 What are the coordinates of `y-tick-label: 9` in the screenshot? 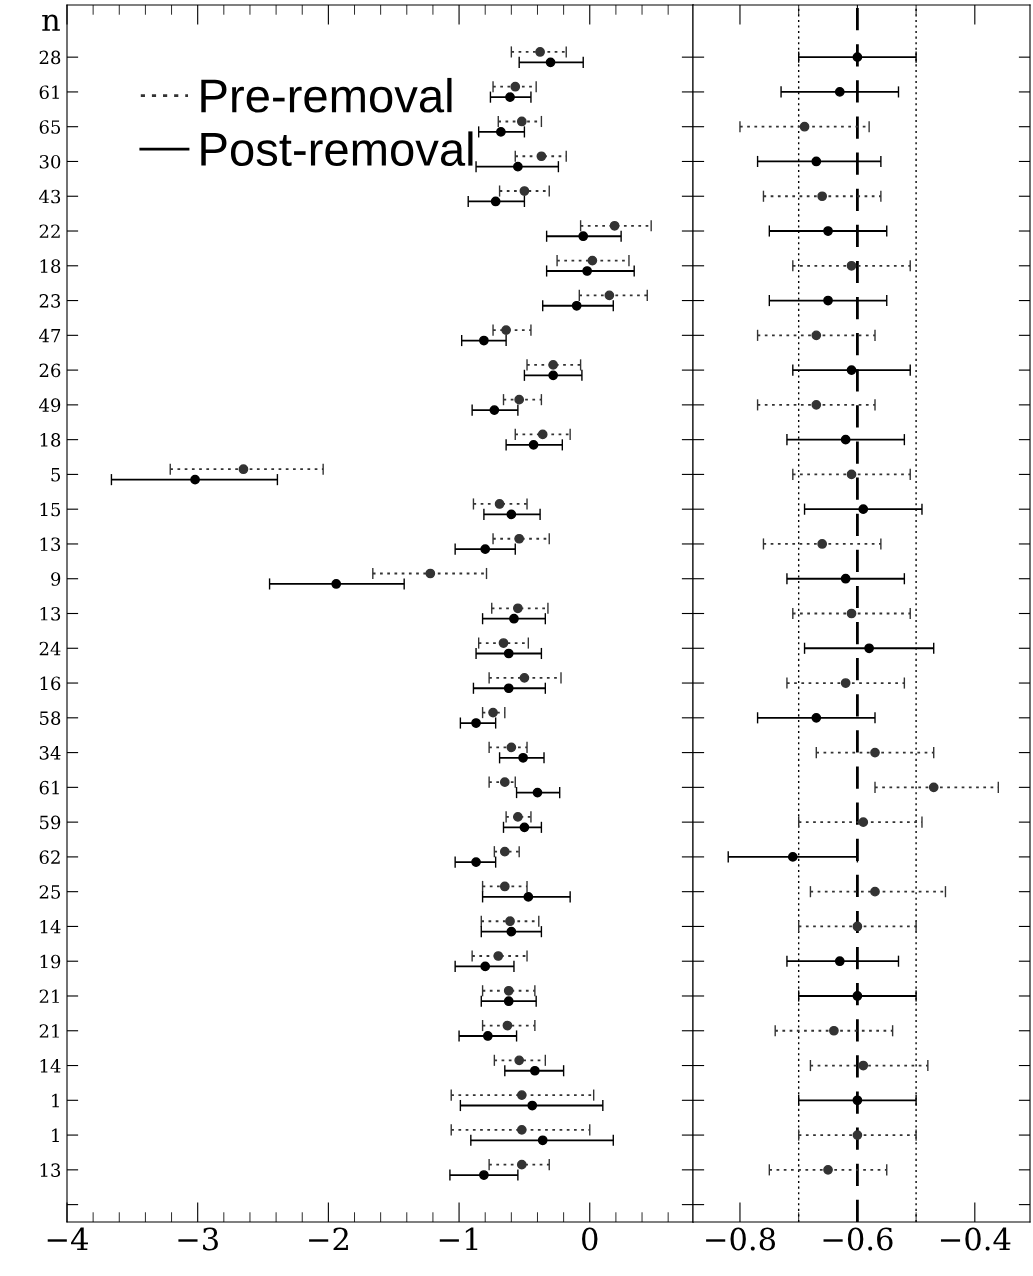 It's located at (56, 579).